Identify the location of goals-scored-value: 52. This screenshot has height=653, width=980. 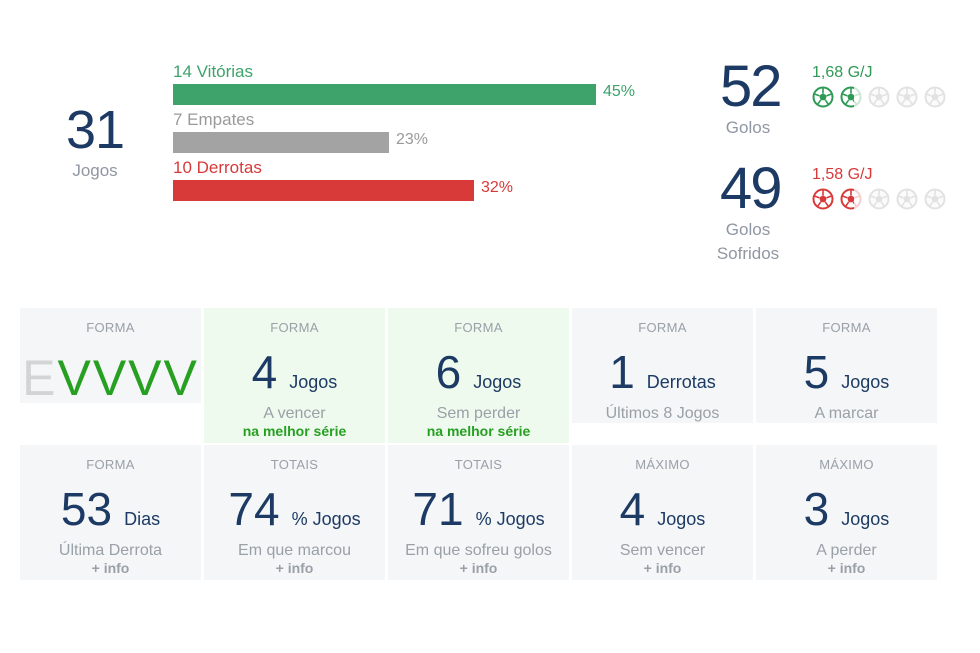
(751, 86).